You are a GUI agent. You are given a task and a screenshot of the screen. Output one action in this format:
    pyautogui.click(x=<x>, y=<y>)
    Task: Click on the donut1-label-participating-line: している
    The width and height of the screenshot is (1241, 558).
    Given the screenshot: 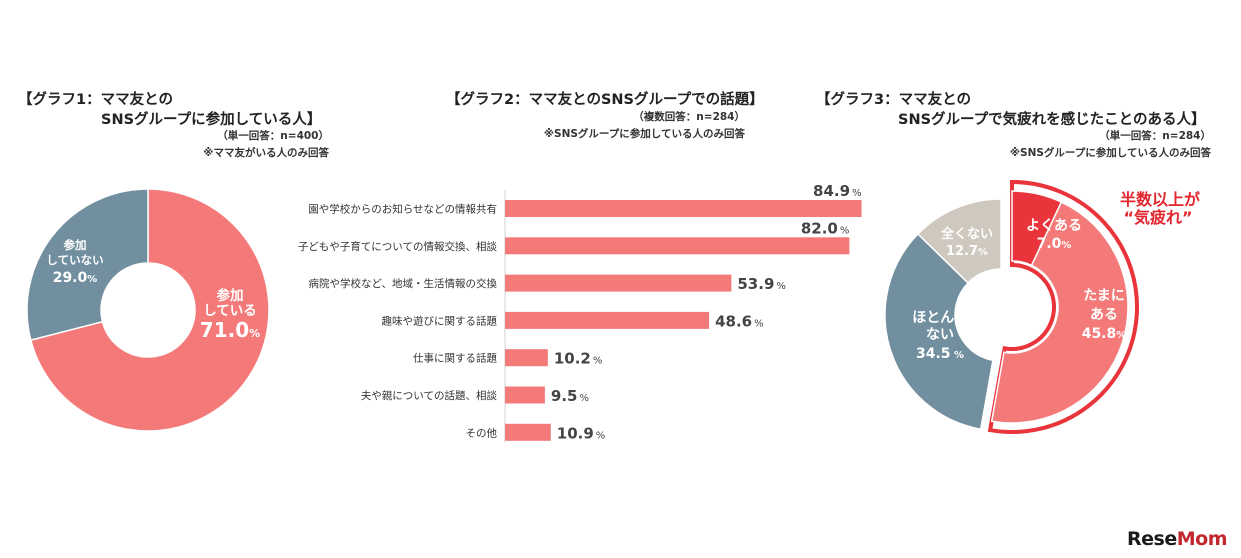 What is the action you would take?
    pyautogui.click(x=230, y=311)
    